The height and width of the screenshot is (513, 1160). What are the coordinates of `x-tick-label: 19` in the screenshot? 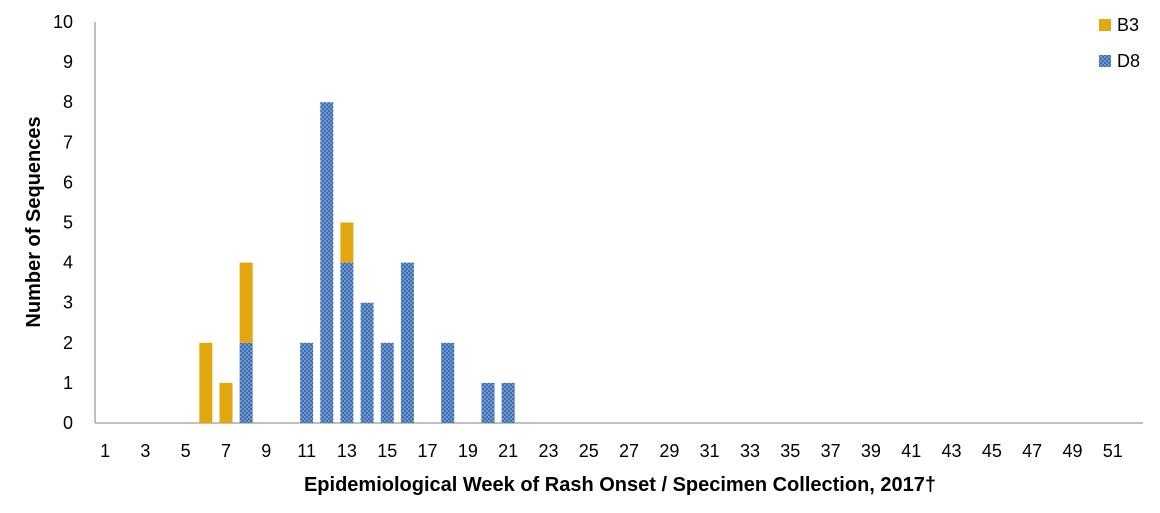 It's located at (468, 451).